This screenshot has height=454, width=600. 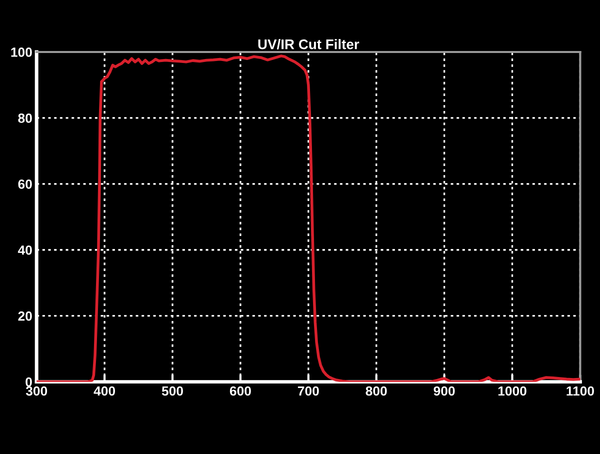 I want to click on x-tick-label: 1100, so click(x=580, y=391).